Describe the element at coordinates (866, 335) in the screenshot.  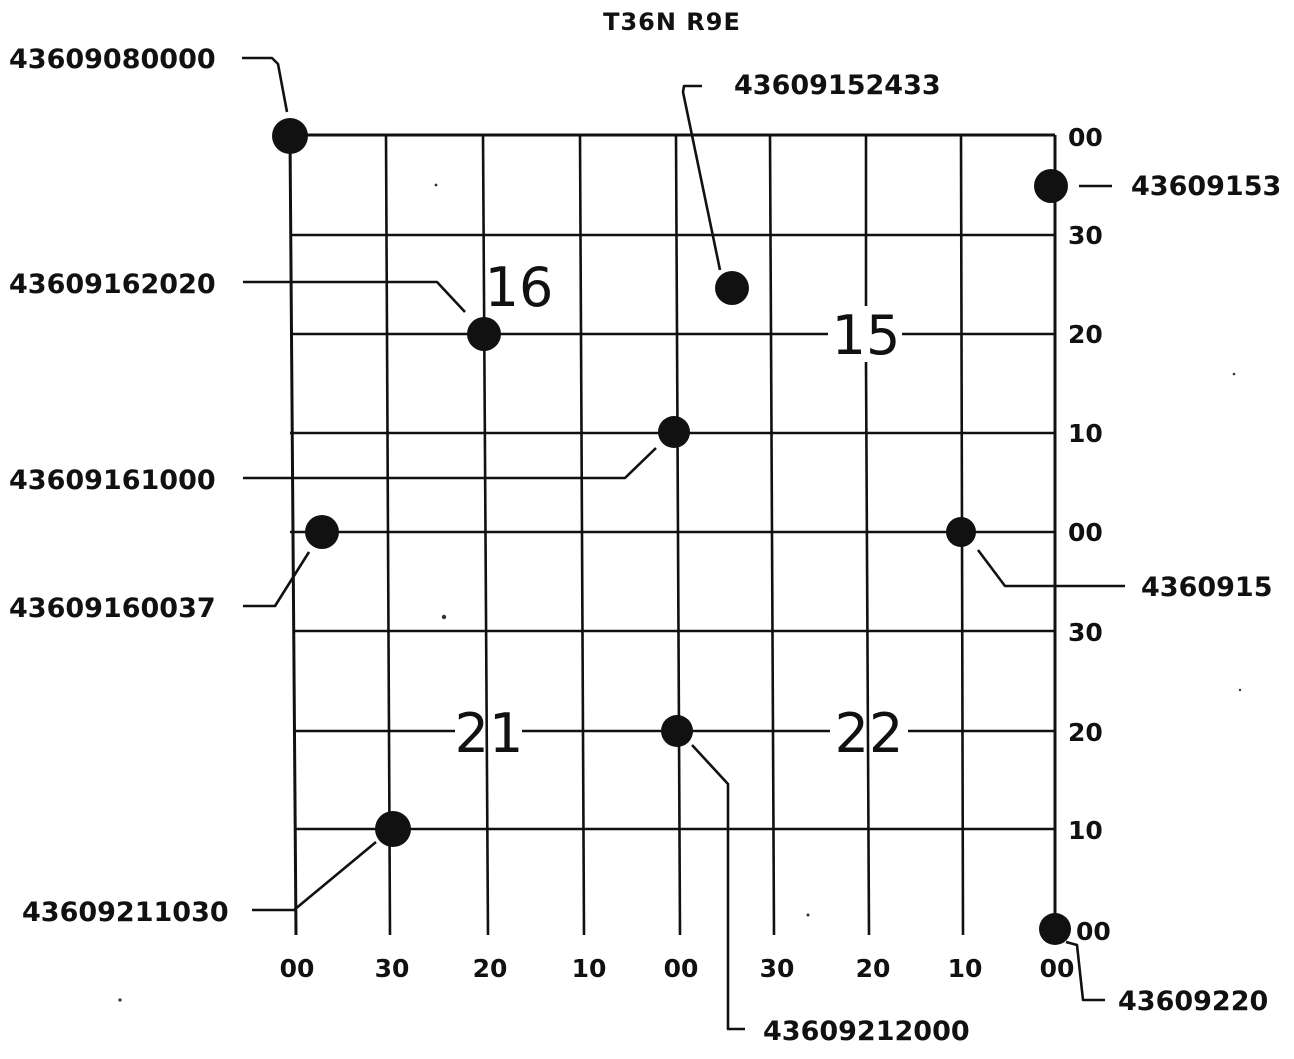
I see `section-label-15: 15` at that location.